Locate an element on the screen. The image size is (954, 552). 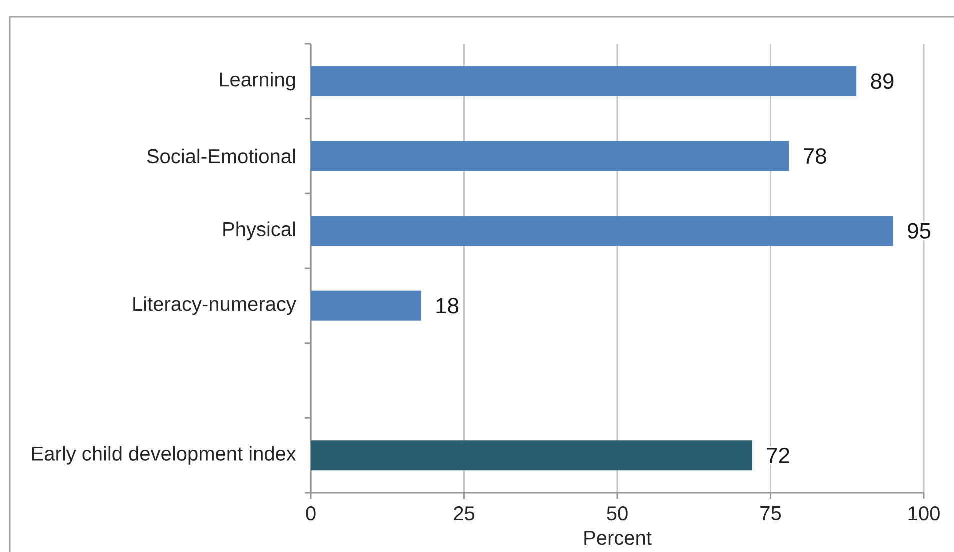
data-label: 89 is located at coordinates (882, 82).